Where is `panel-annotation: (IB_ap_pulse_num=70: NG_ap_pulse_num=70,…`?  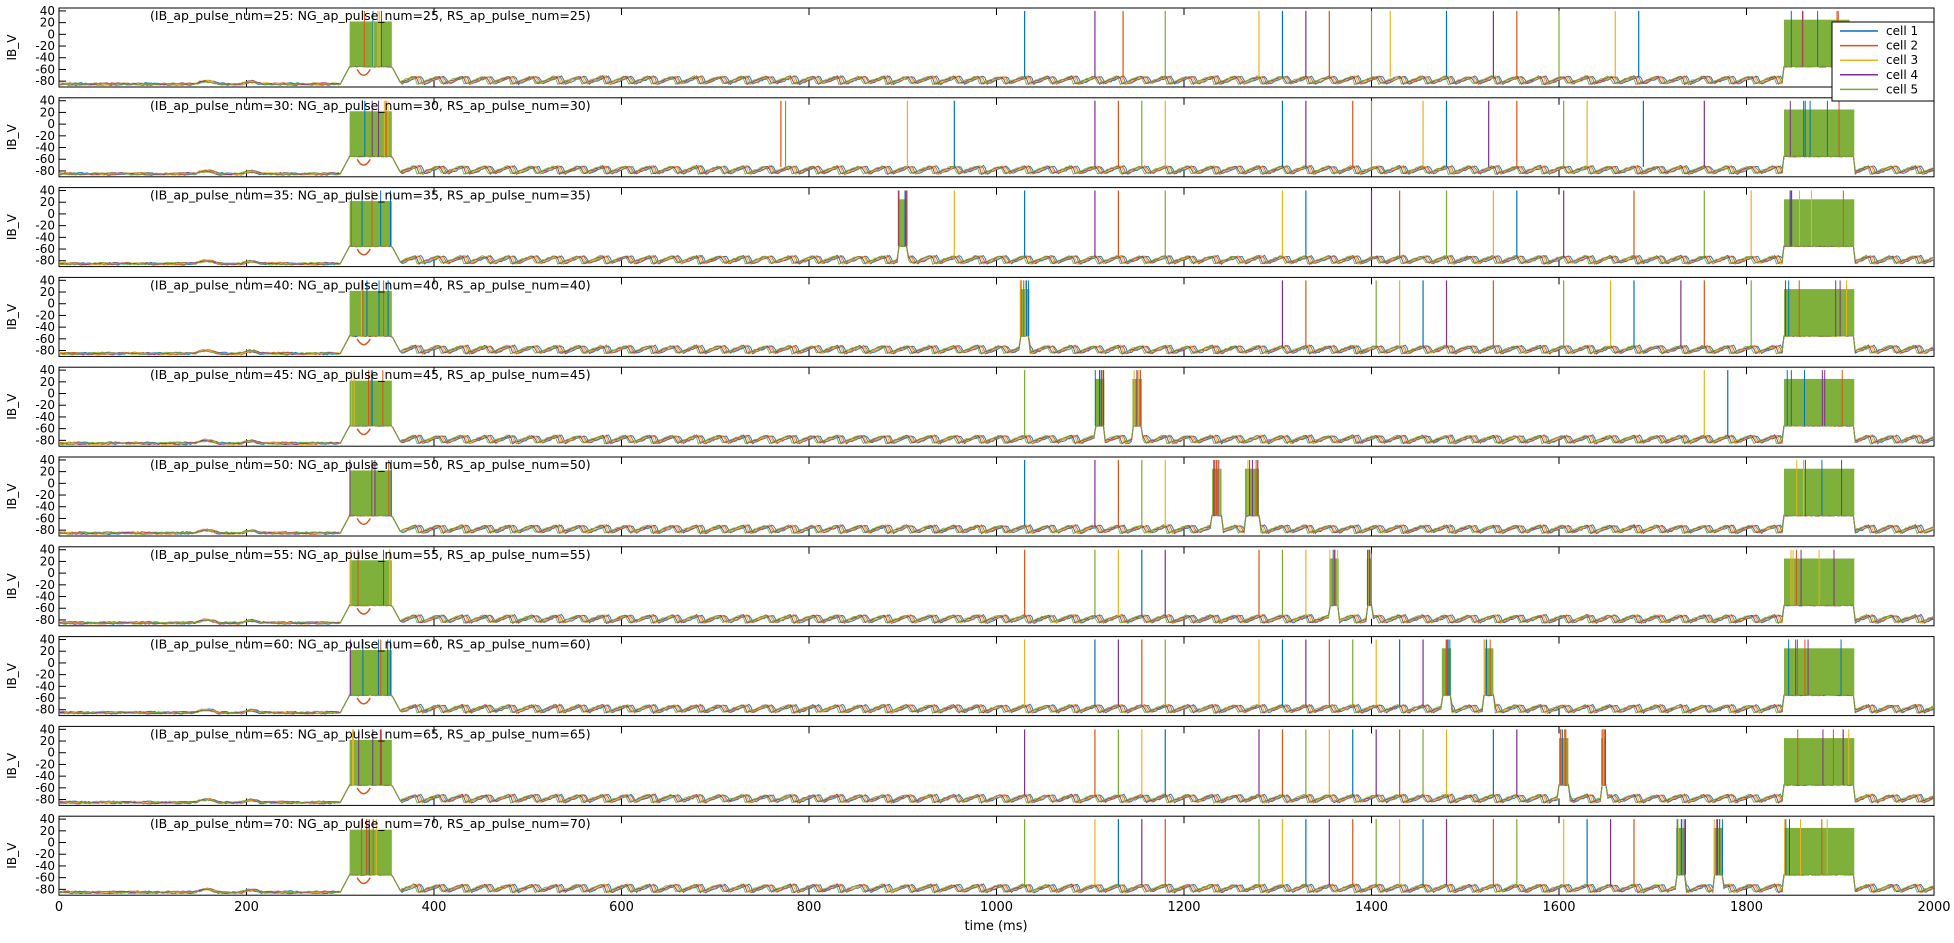
panel-annotation: (IB_ap_pulse_num=70: NG_ap_pulse_num=70,… is located at coordinates (370, 823).